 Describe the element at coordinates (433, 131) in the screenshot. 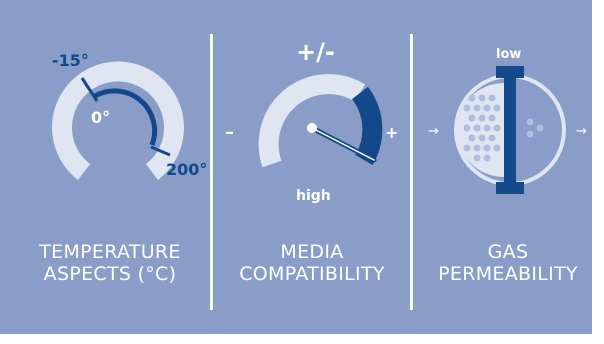

I see `gas-arrow-in-icon: →` at that location.